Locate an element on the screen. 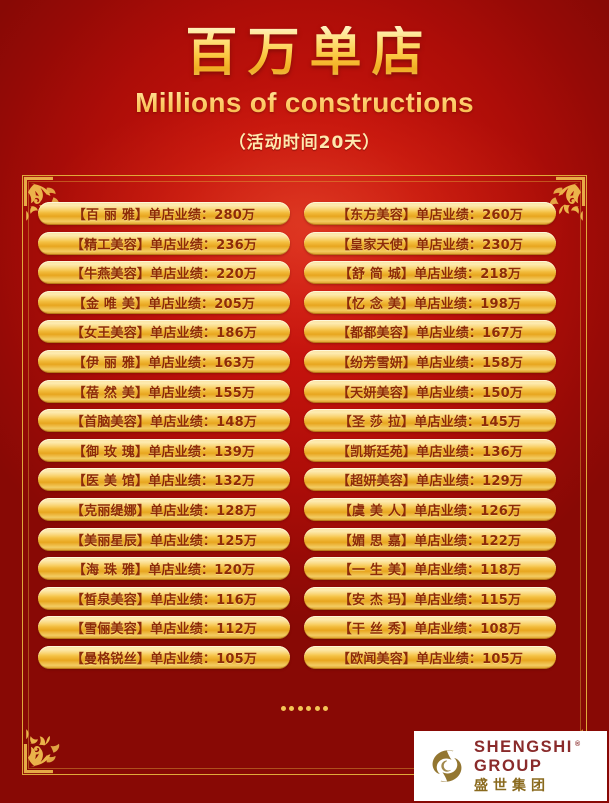  store-performance-pill: 【金 唯 美】单店业绩：205万 is located at coordinates (164, 302).